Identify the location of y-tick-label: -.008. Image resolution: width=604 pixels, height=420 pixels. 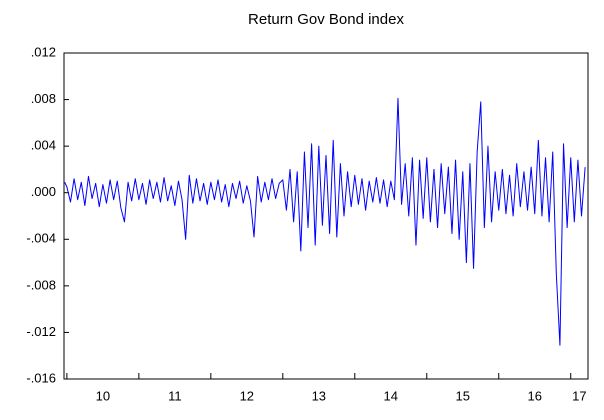
(41, 284).